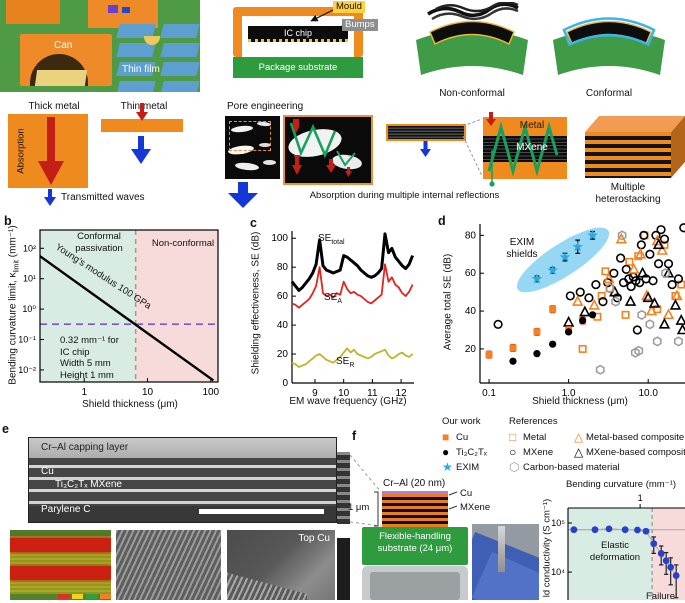 The width and height of the screenshot is (685, 603). What do you see at coordinates (61, 78) in the screenshot?
I see `chip-under-can` at bounding box center [61, 78].